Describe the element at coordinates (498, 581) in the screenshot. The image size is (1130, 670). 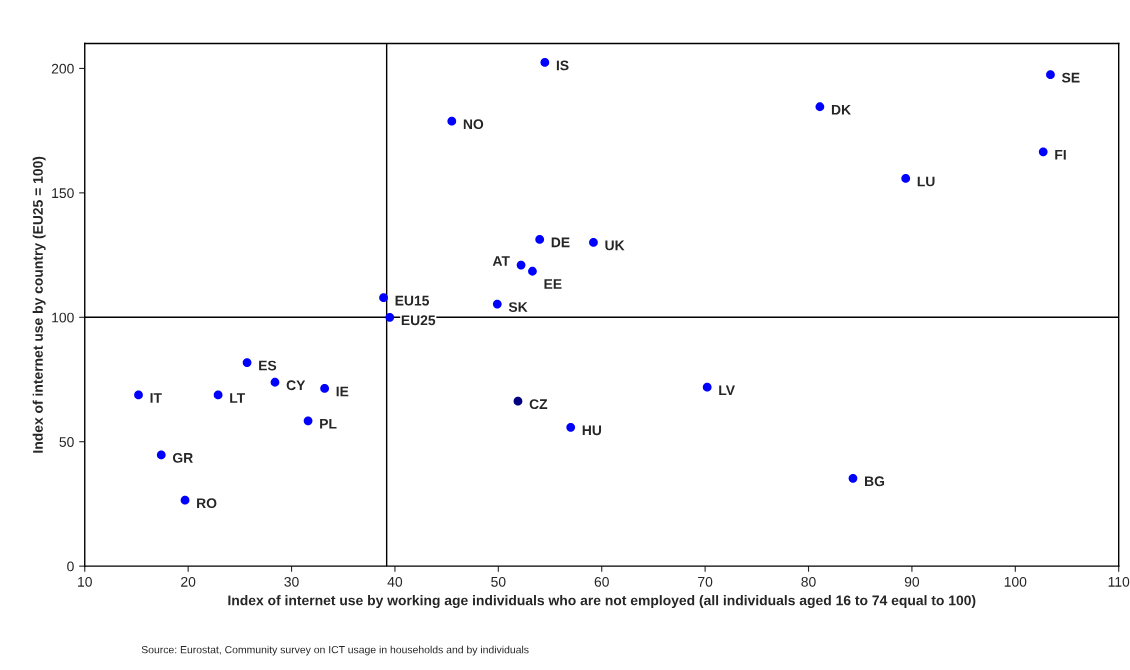
I see `x-tick-label: 50` at that location.